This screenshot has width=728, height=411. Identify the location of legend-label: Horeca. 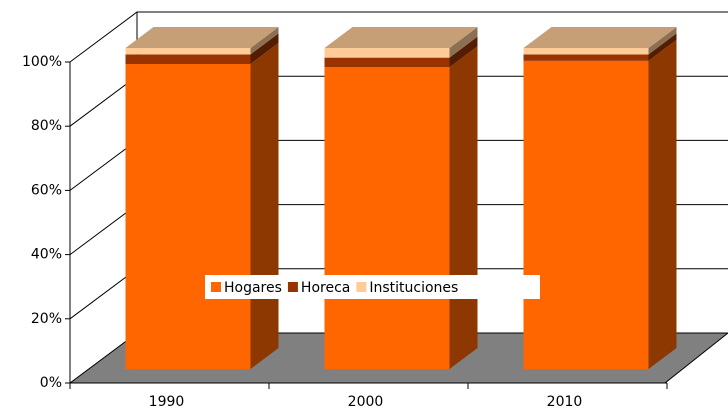
(325, 288).